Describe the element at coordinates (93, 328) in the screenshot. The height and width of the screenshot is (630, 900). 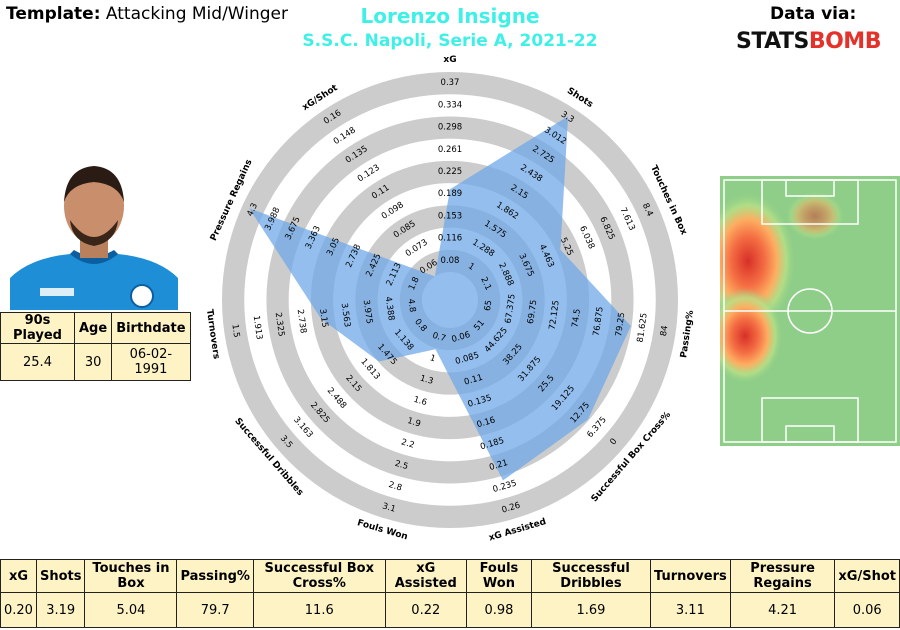
I see `pinfo-header: Age` at that location.